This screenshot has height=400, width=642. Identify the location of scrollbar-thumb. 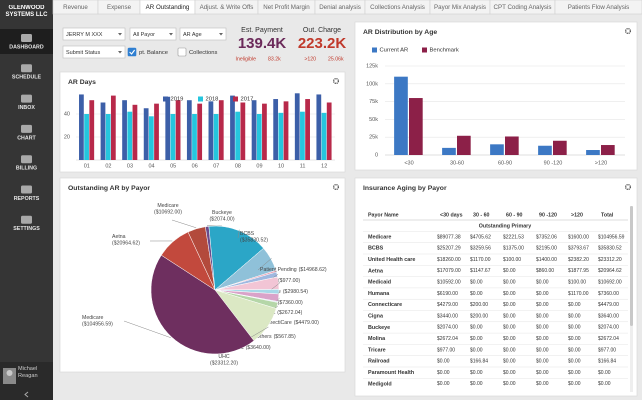
(631, 266).